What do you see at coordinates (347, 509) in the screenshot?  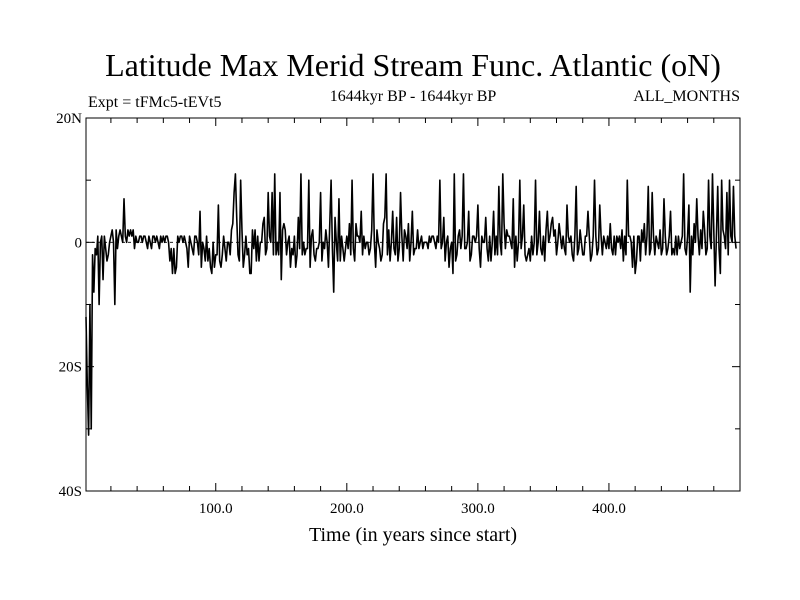 I see `x-tick-label: 200.0` at bounding box center [347, 509].